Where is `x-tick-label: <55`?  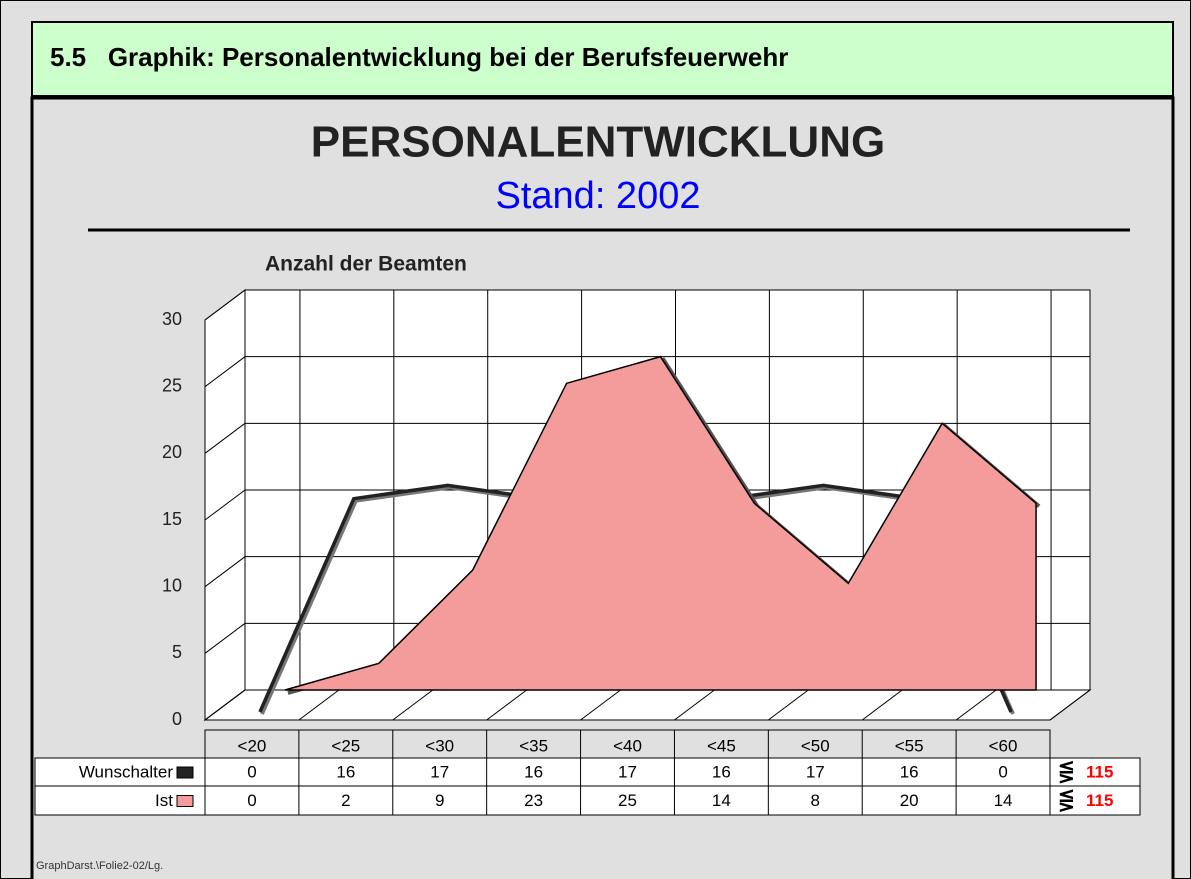
x-tick-label: <55 is located at coordinates (909, 745).